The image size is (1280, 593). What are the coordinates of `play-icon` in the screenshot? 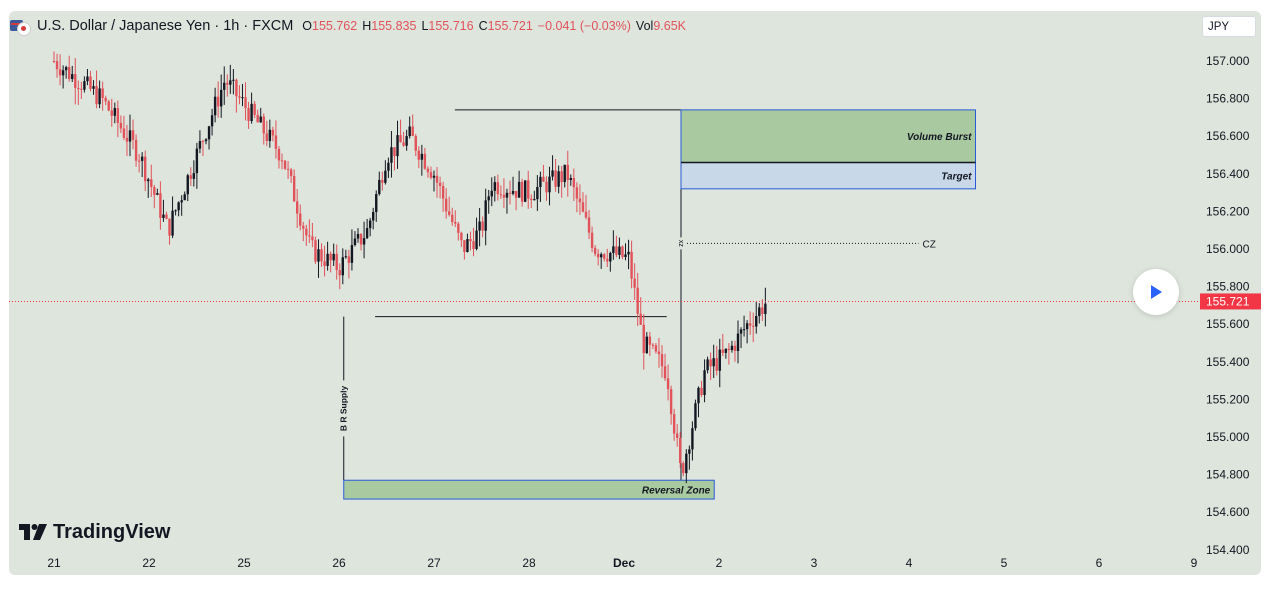 It's located at (1156, 292).